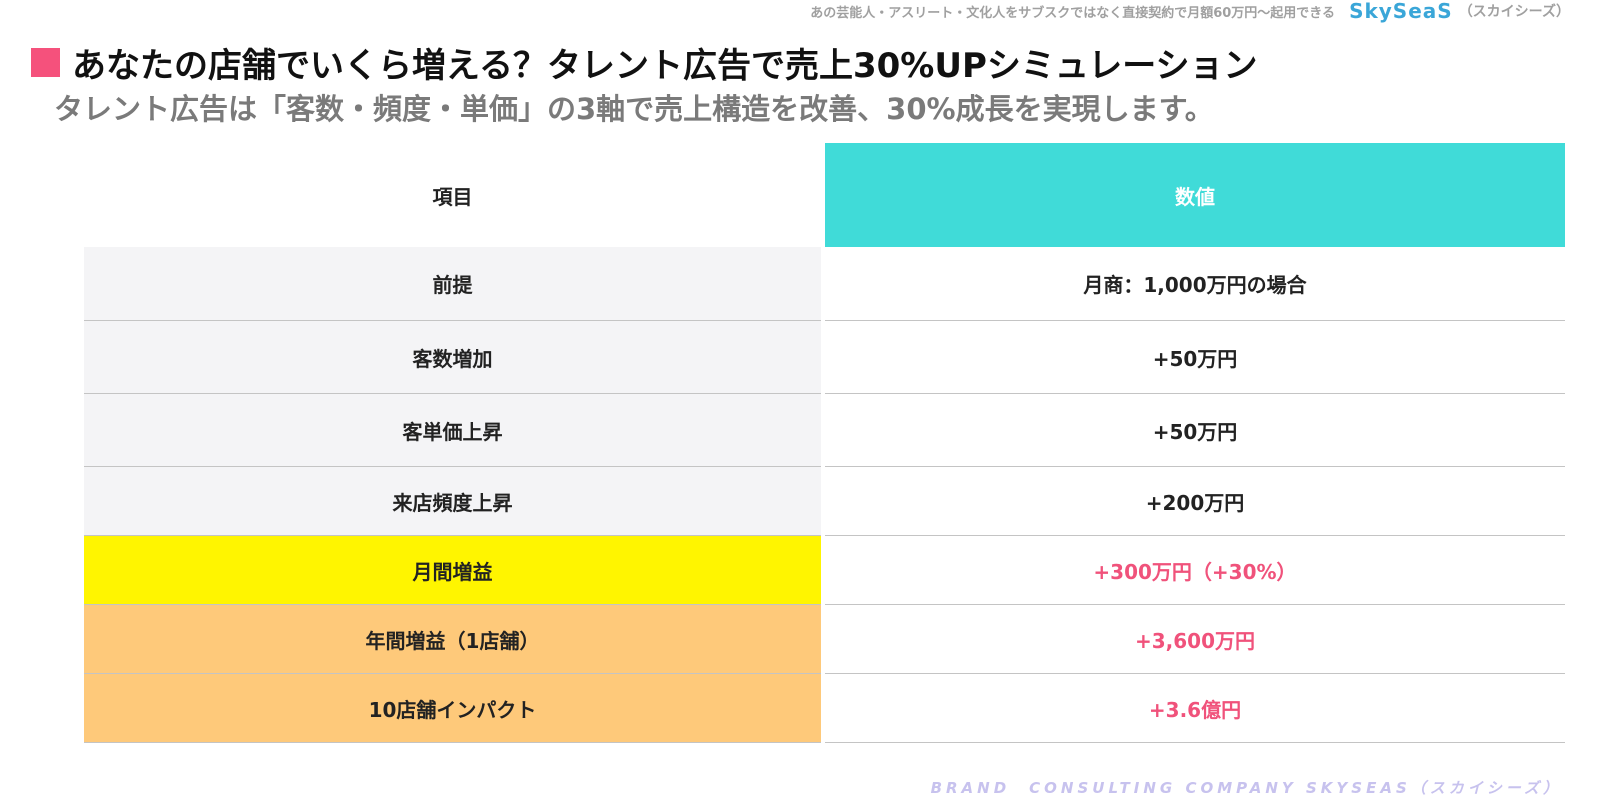  Describe the element at coordinates (452, 570) in the screenshot. I see `row-item-monthly-gain: 月間増益` at that location.